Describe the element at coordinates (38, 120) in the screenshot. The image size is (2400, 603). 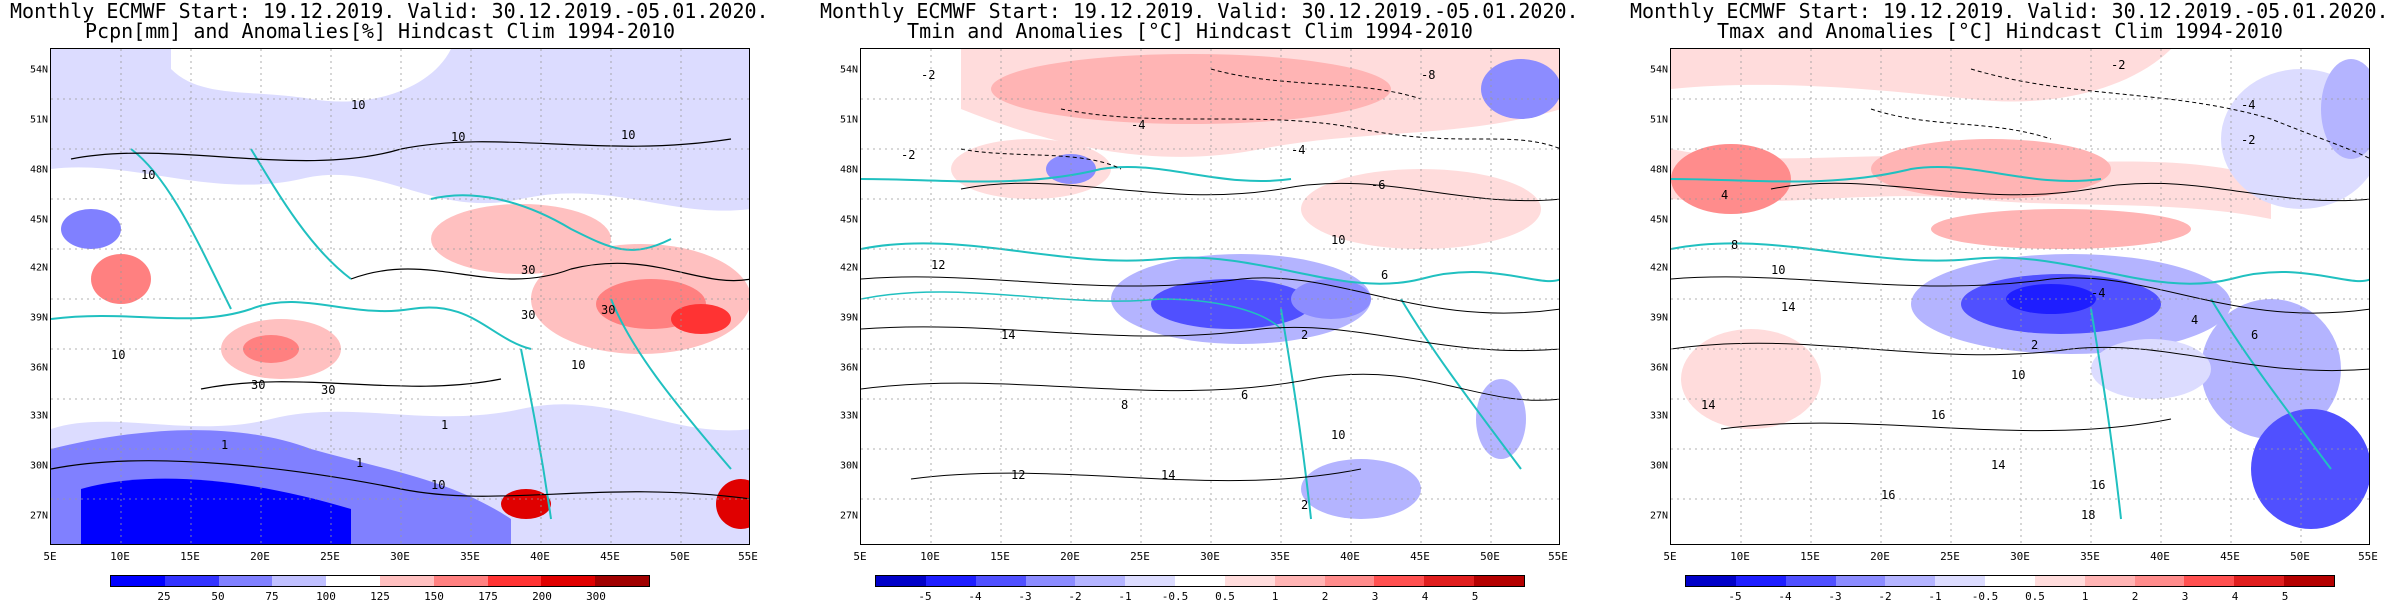
I see `lat-label: 51N` at that location.